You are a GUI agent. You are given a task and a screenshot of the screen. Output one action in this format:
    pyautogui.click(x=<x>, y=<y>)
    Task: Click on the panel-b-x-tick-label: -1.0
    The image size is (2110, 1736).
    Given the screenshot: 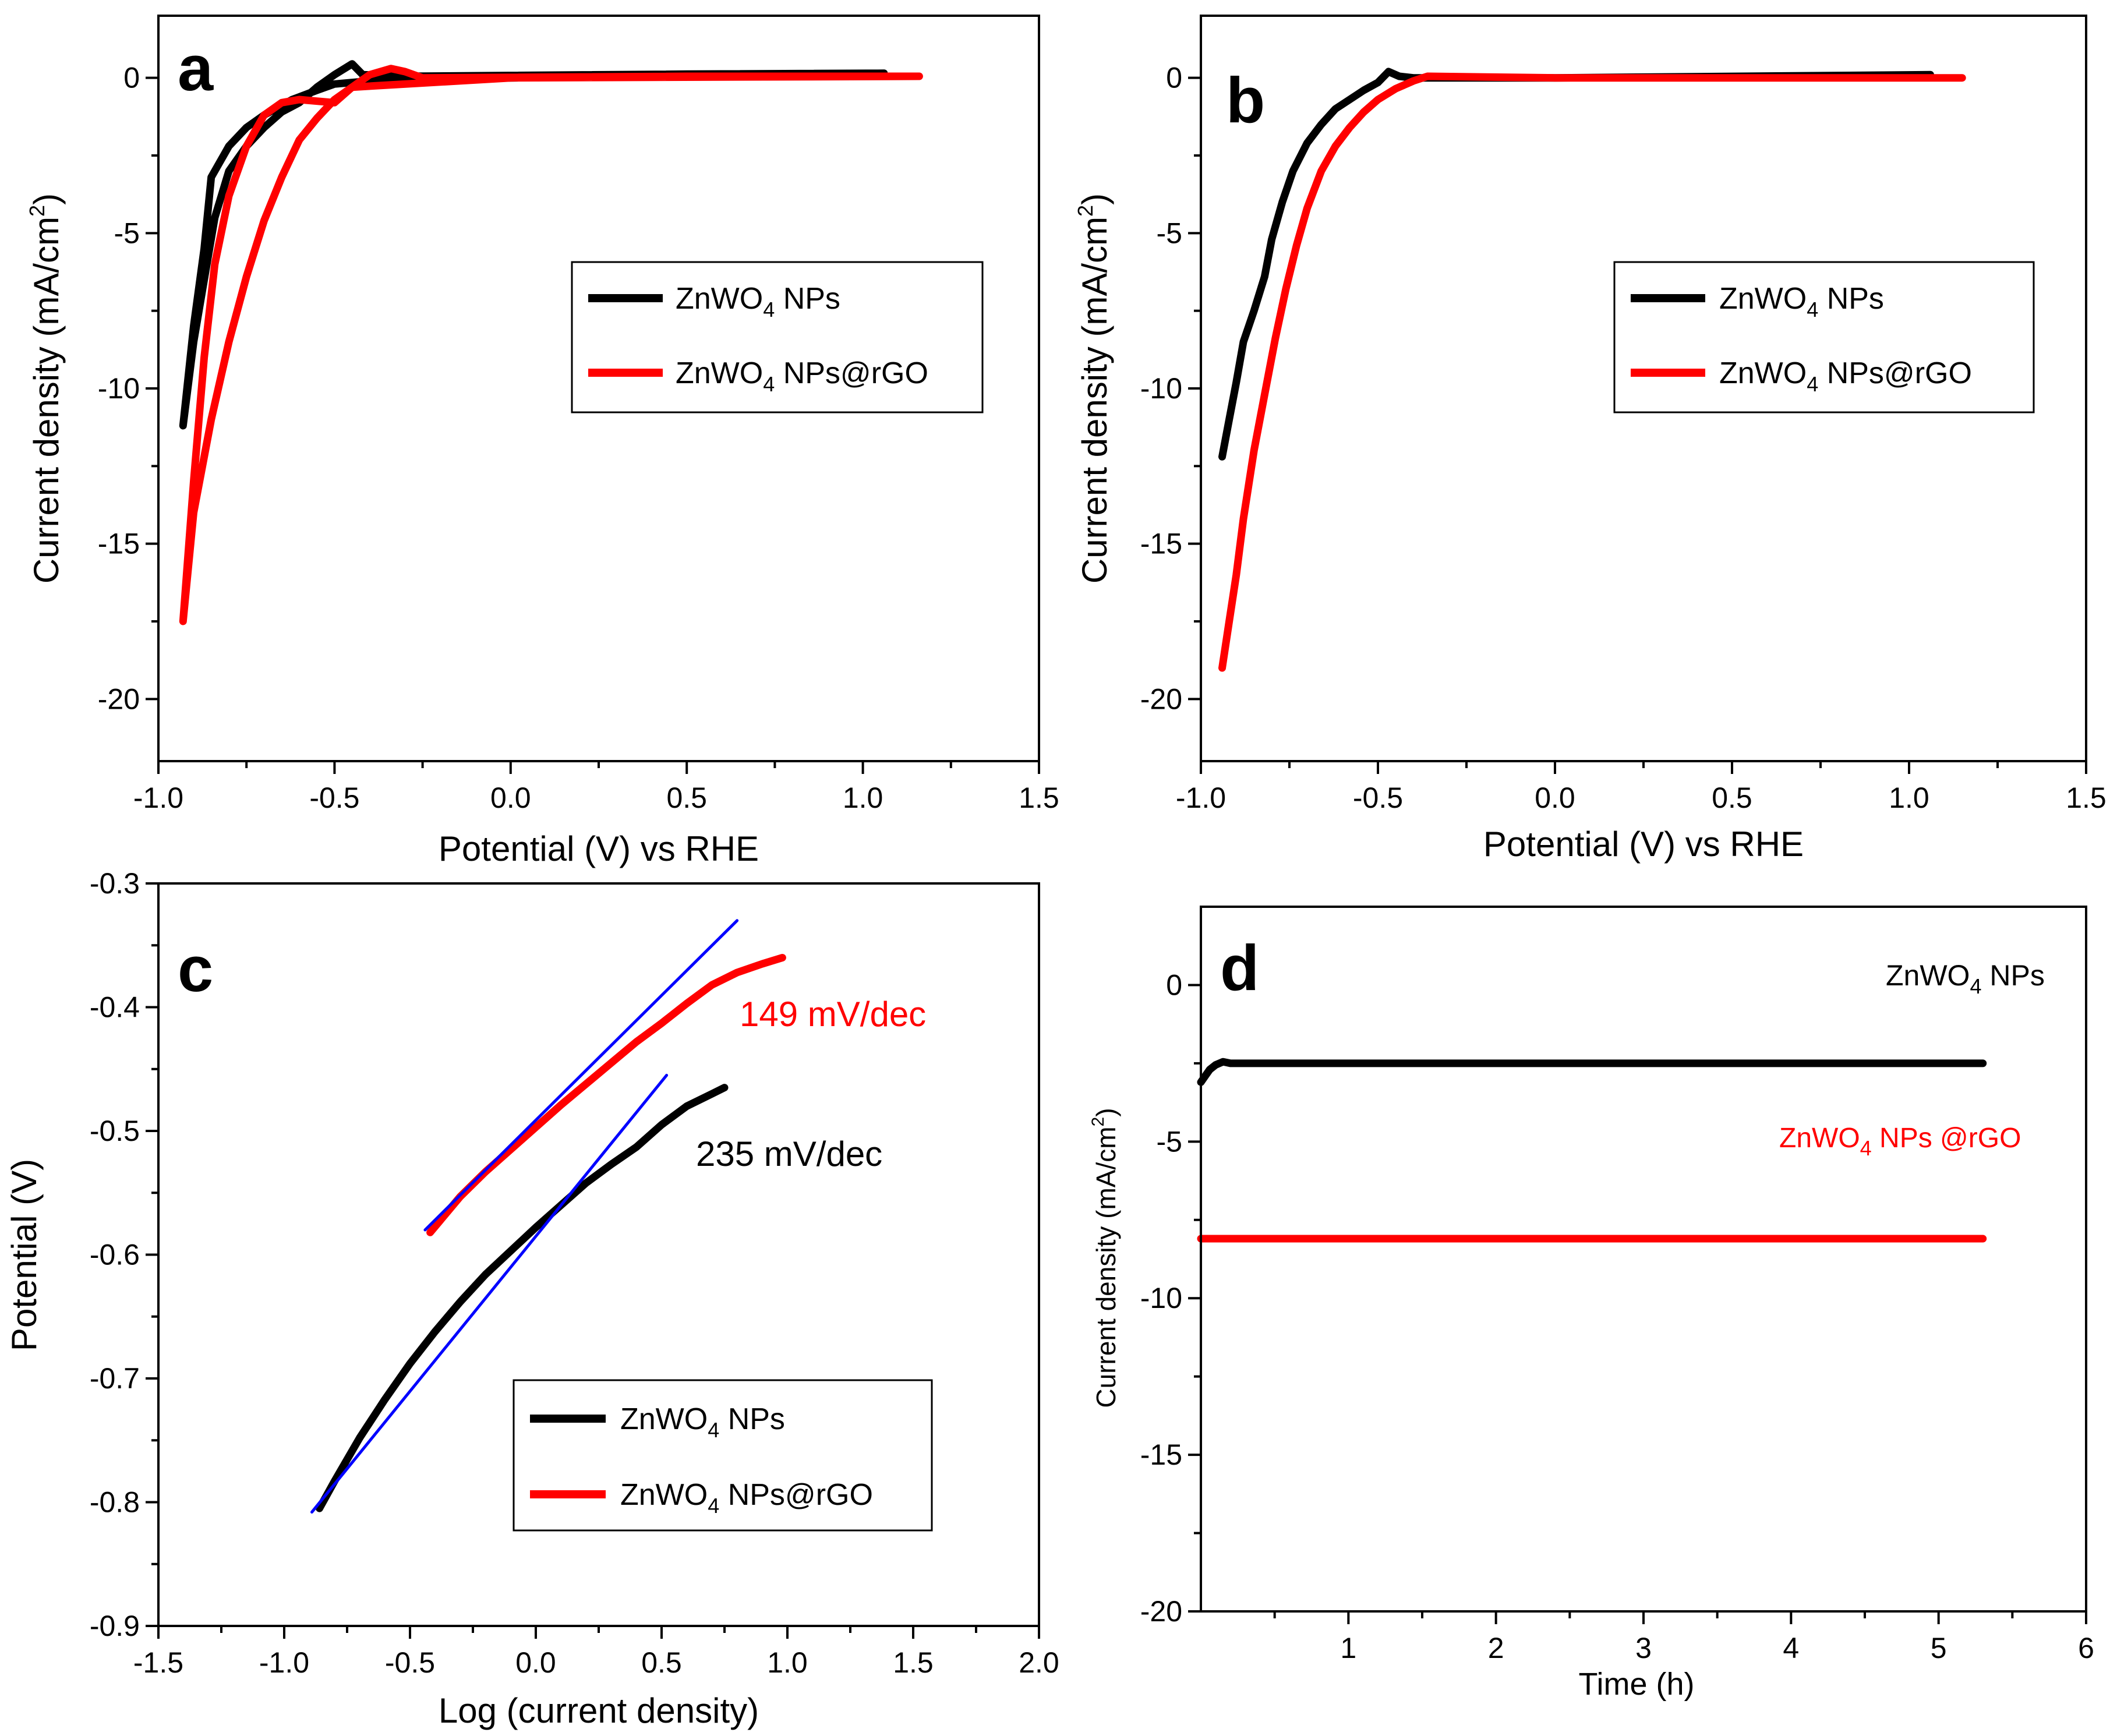 What is the action you would take?
    pyautogui.click(x=1201, y=798)
    